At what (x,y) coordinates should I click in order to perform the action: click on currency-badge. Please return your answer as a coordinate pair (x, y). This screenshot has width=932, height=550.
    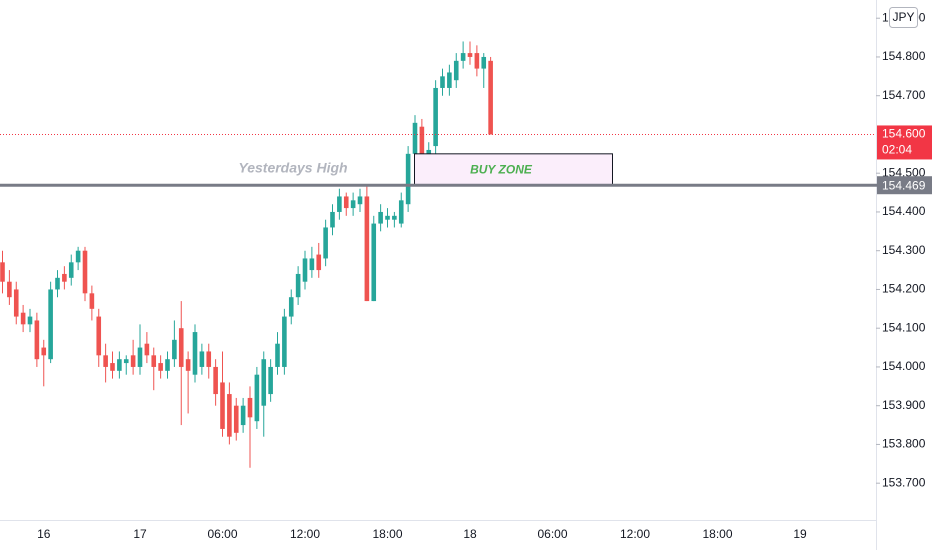
    Looking at the image, I should click on (903, 17).